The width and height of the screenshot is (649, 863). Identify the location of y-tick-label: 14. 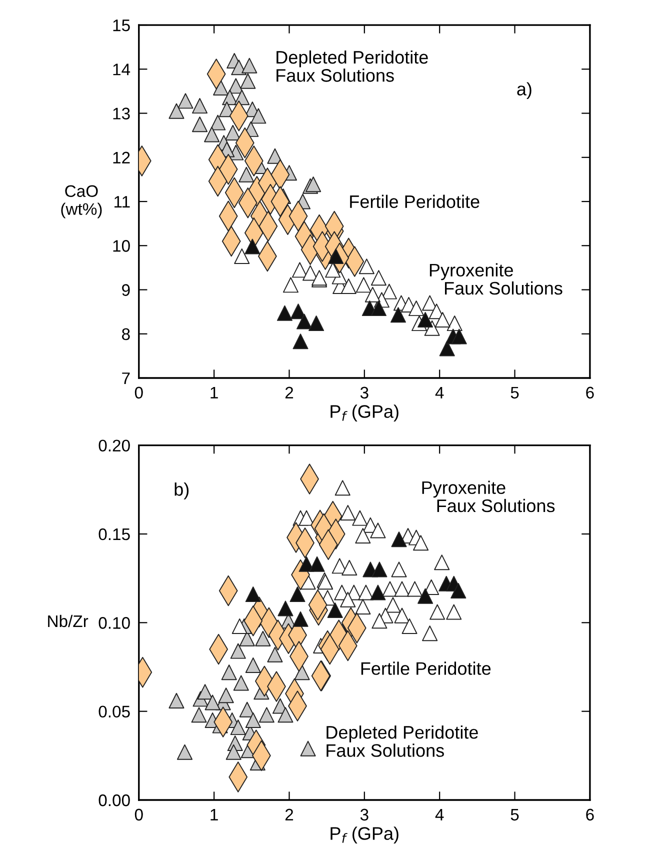
(121, 70).